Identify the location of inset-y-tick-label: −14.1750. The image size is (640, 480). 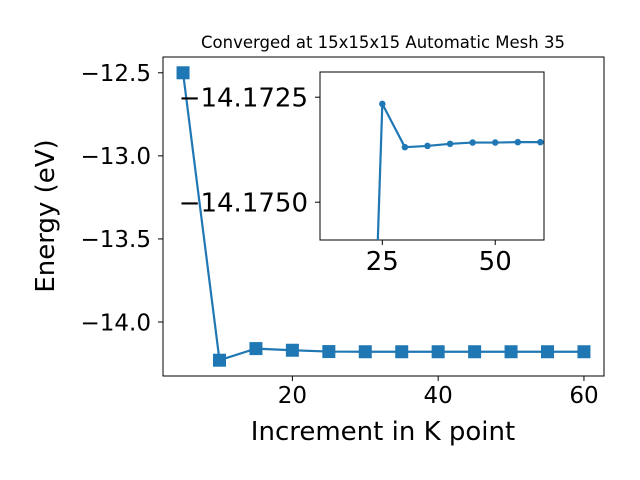
(243, 204).